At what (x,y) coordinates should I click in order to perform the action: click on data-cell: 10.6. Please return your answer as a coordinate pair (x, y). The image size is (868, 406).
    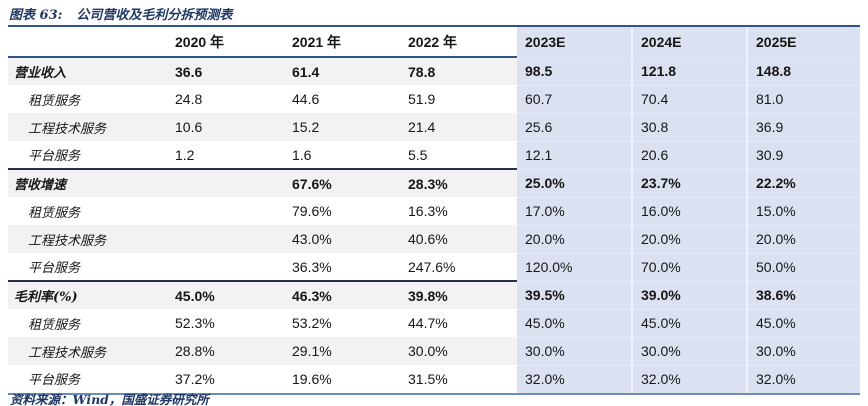
    Looking at the image, I should click on (225, 127).